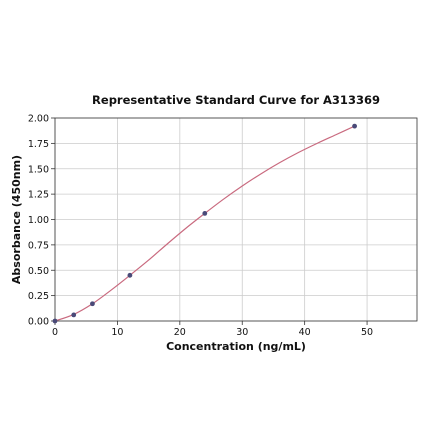  I want to click on x-tick-label: 50, so click(367, 332).